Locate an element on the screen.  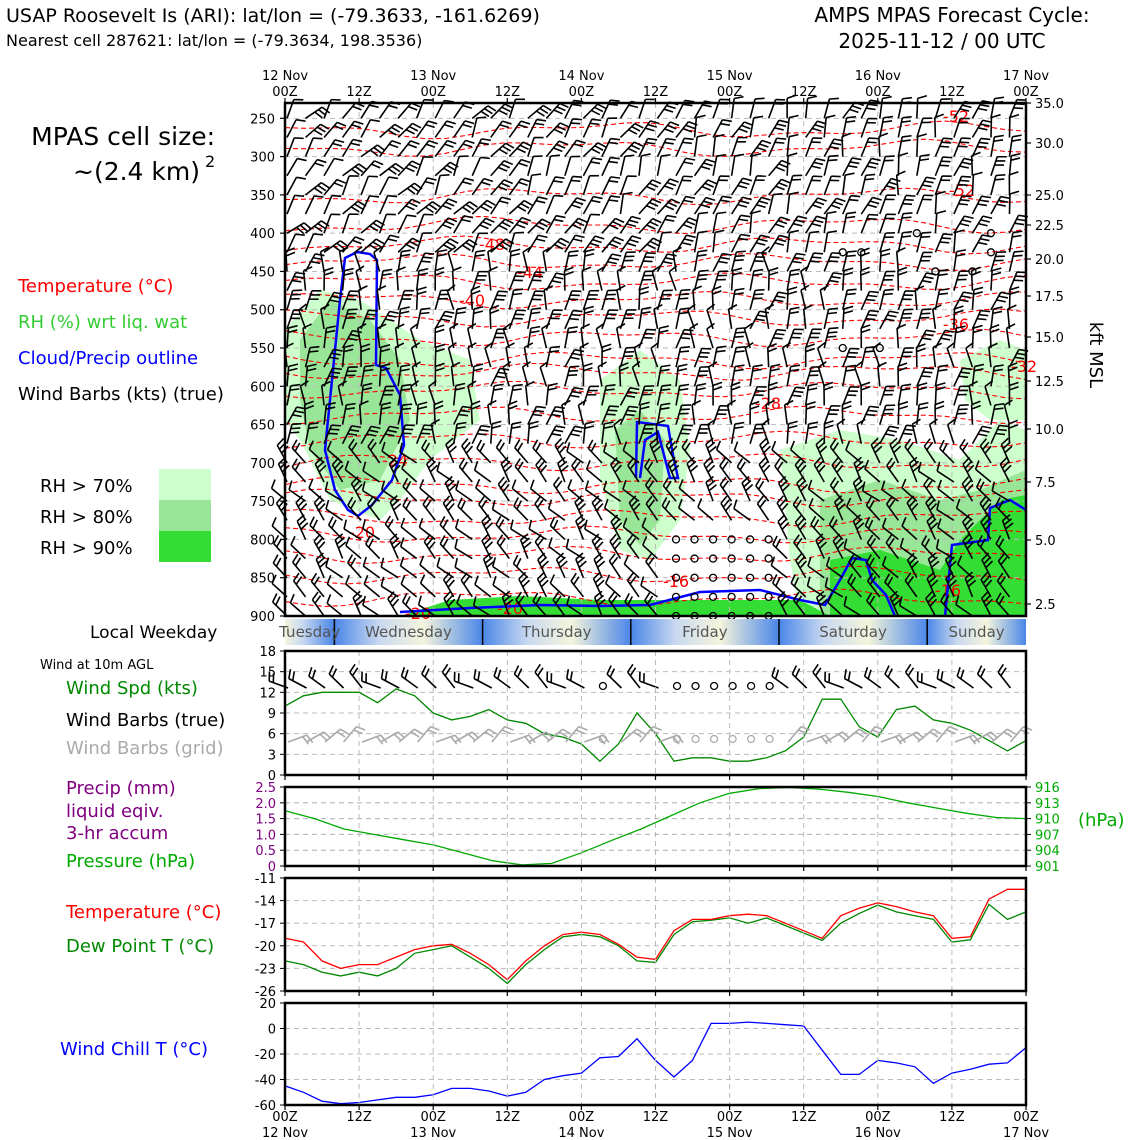
windchill-tick-label: -20 is located at coordinates (265, 1055).